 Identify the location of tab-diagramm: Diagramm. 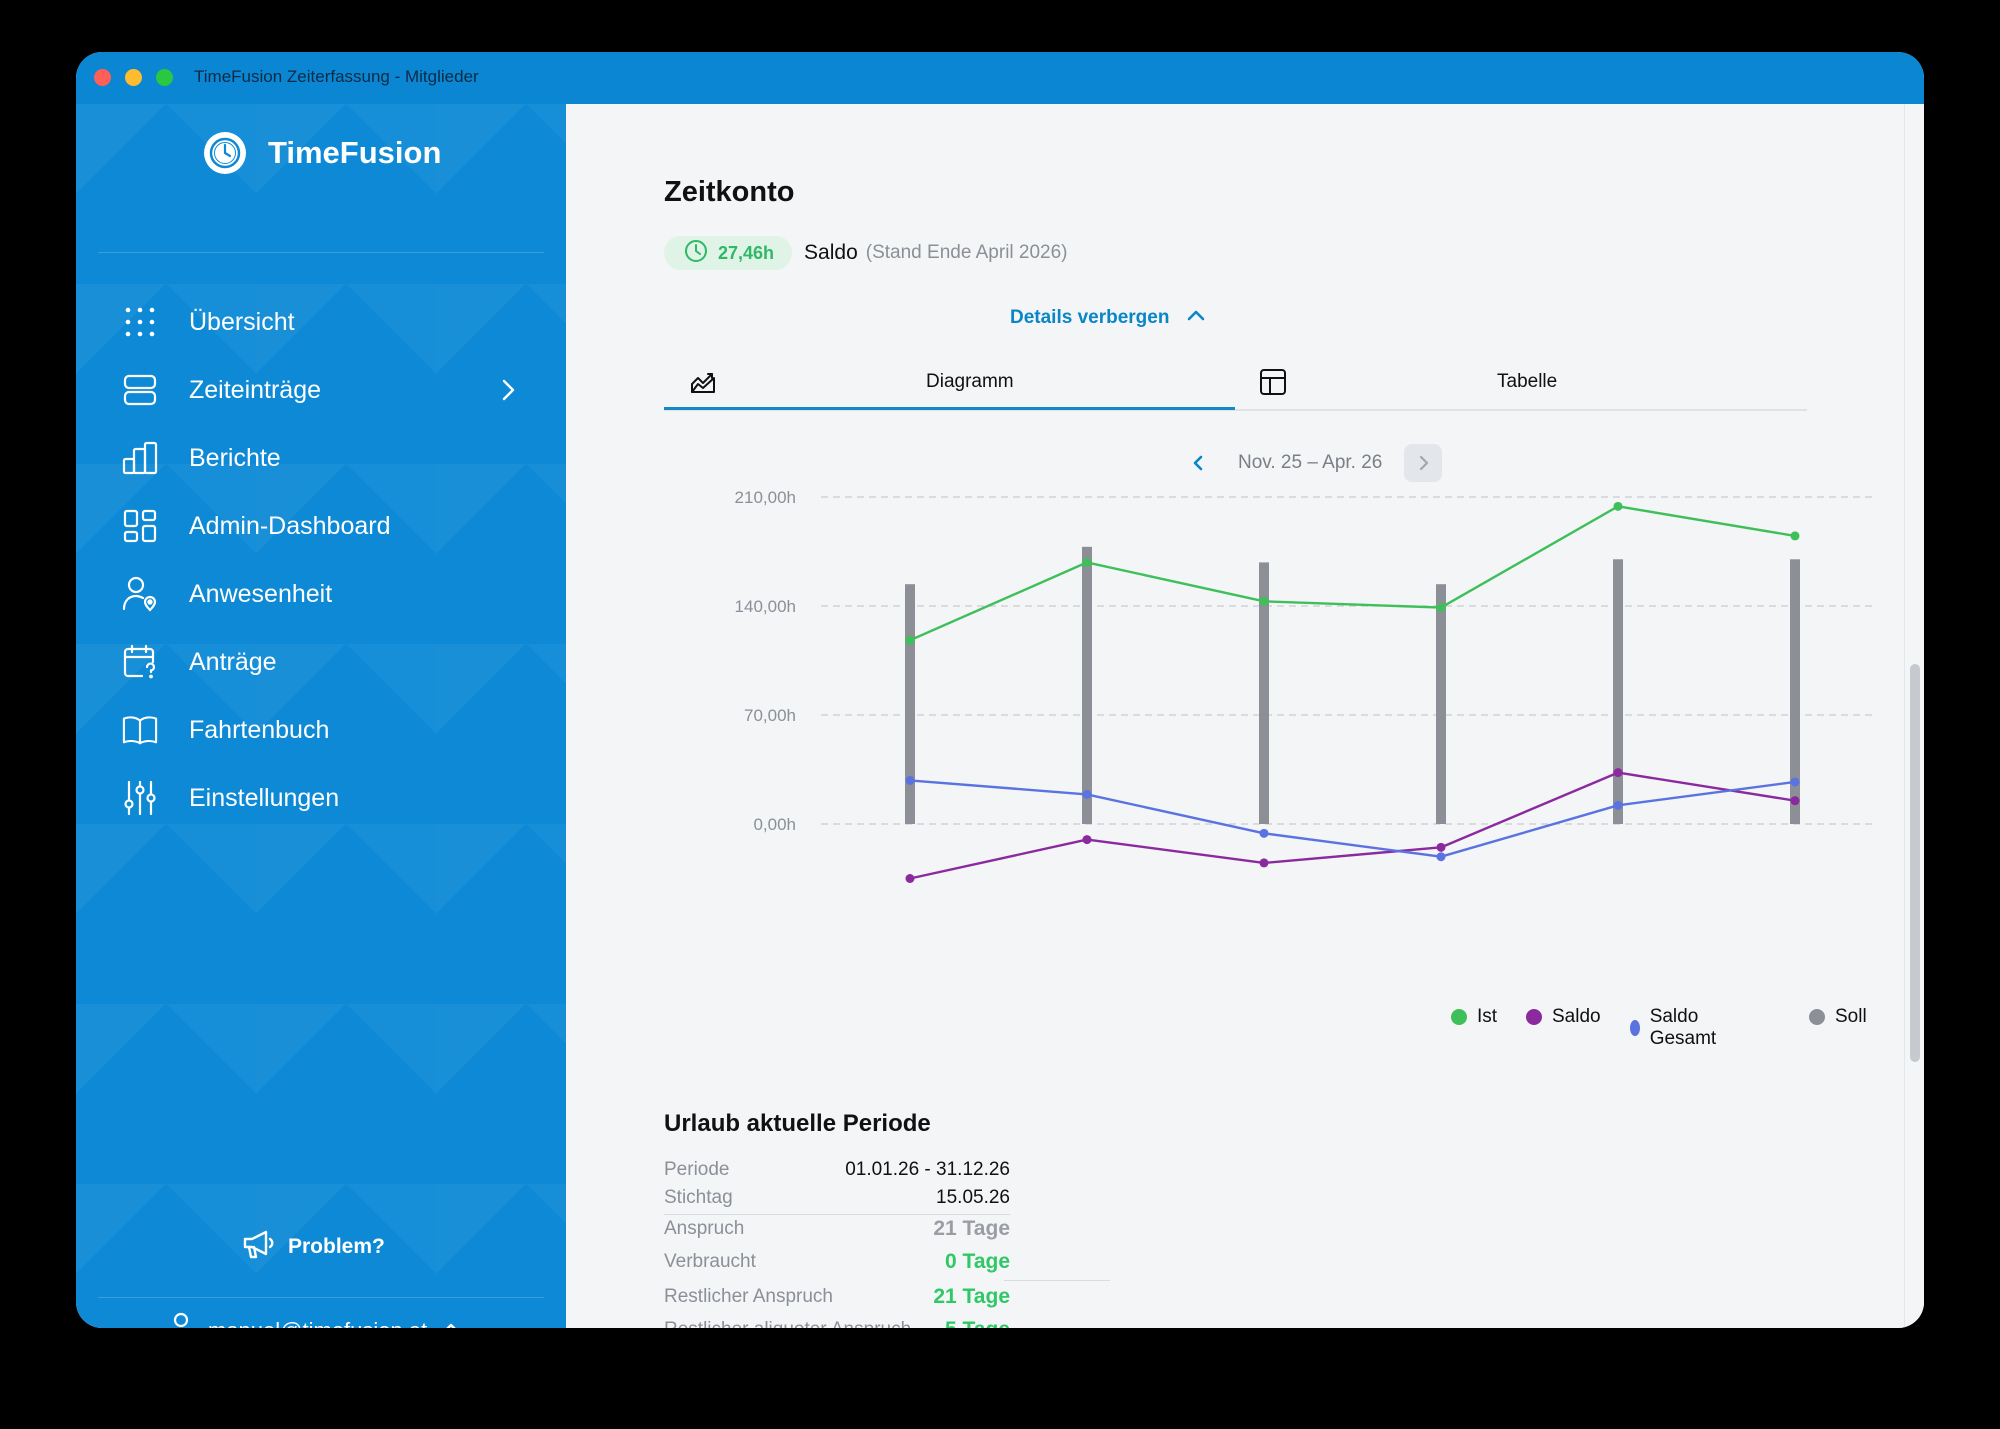
(949, 382).